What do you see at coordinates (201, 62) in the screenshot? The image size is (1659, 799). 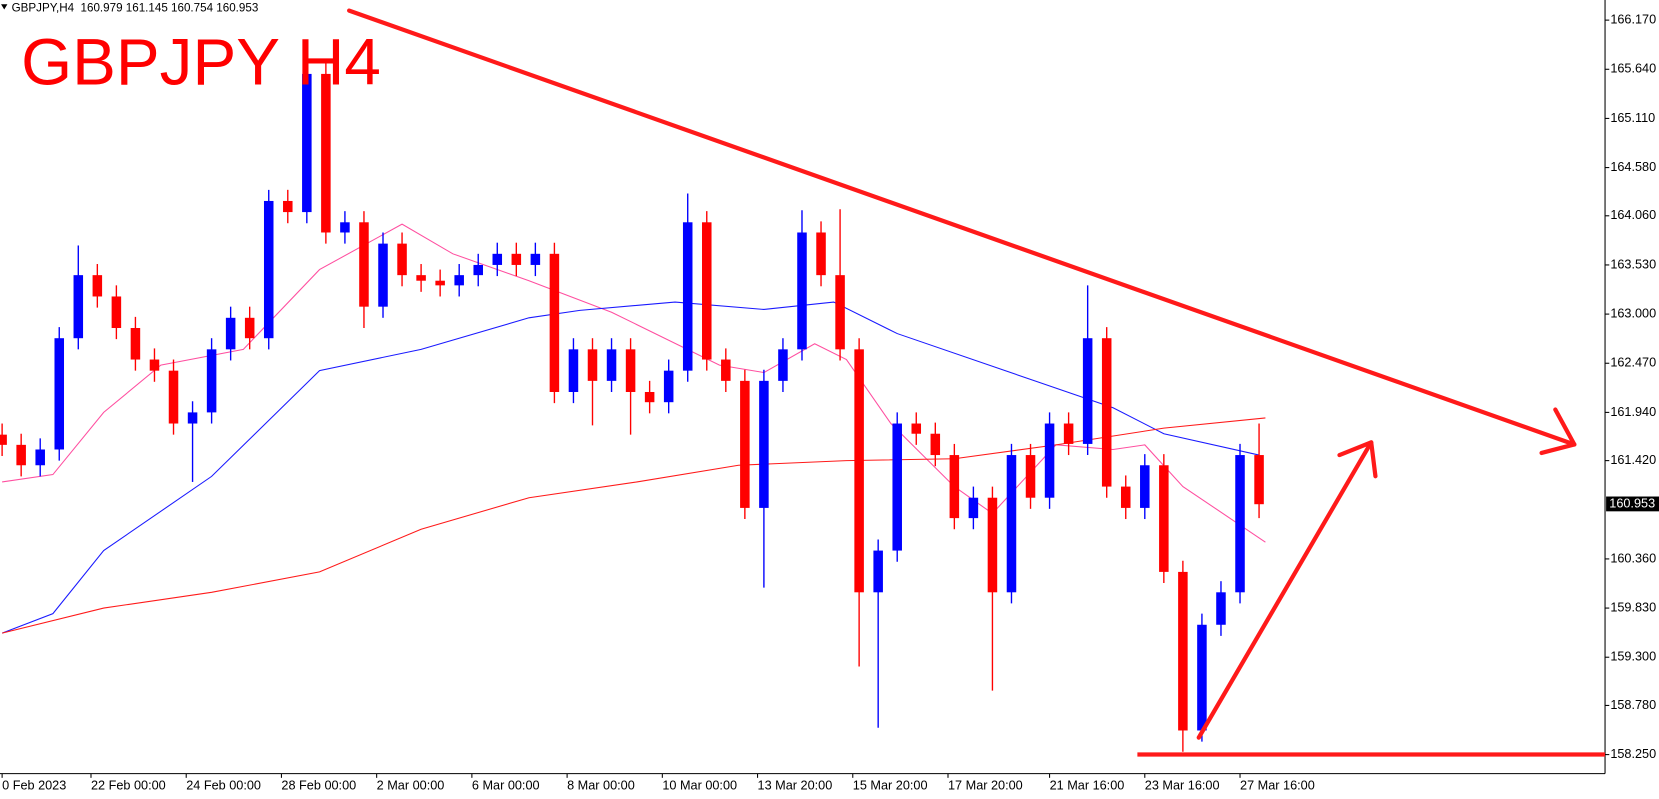 I see `chart-title: GBPJPY H4` at bounding box center [201, 62].